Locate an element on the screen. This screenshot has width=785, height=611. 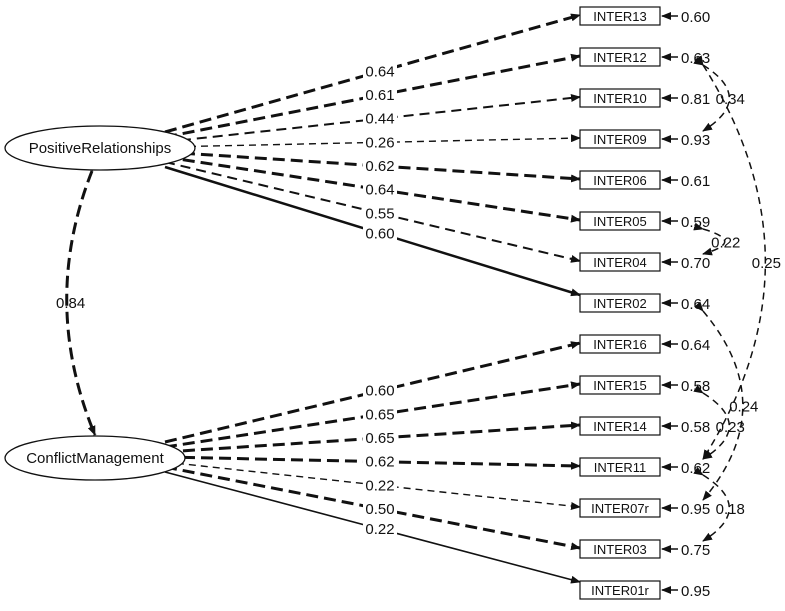
indicator-box: INTER15 is located at coordinates (620, 385).